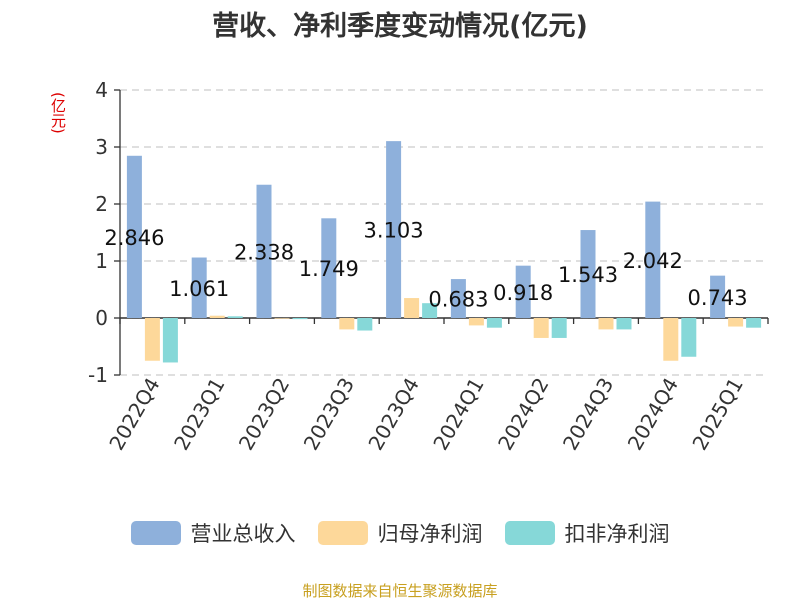 The width and height of the screenshot is (800, 601). I want to click on data-label: 3.103, so click(394, 231).